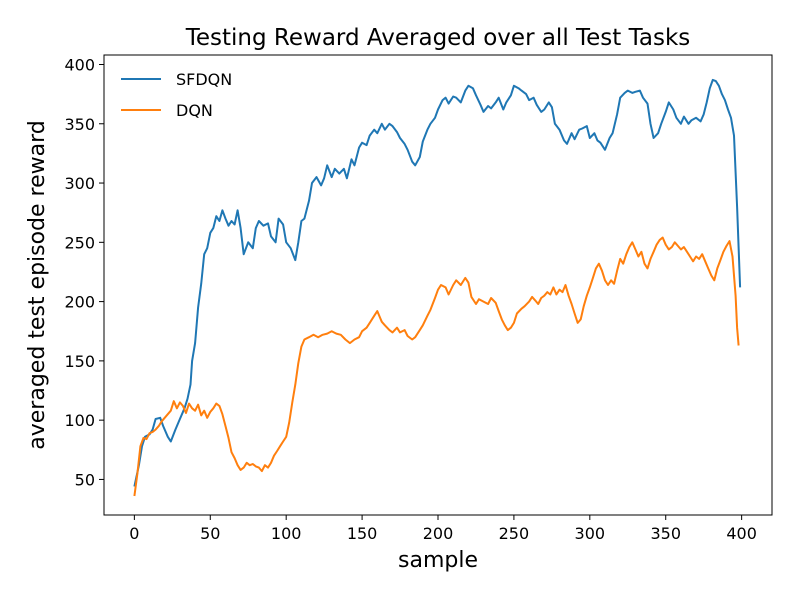  I want to click on x-tick-label: 250, so click(514, 533).